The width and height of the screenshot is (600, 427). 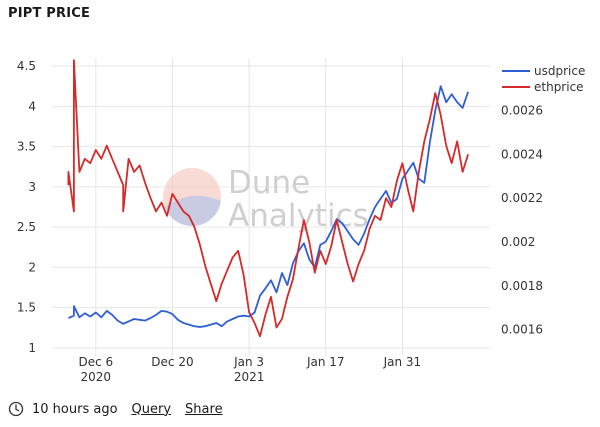 I want to click on right-y-tick-label: 0.0022, so click(x=522, y=198).